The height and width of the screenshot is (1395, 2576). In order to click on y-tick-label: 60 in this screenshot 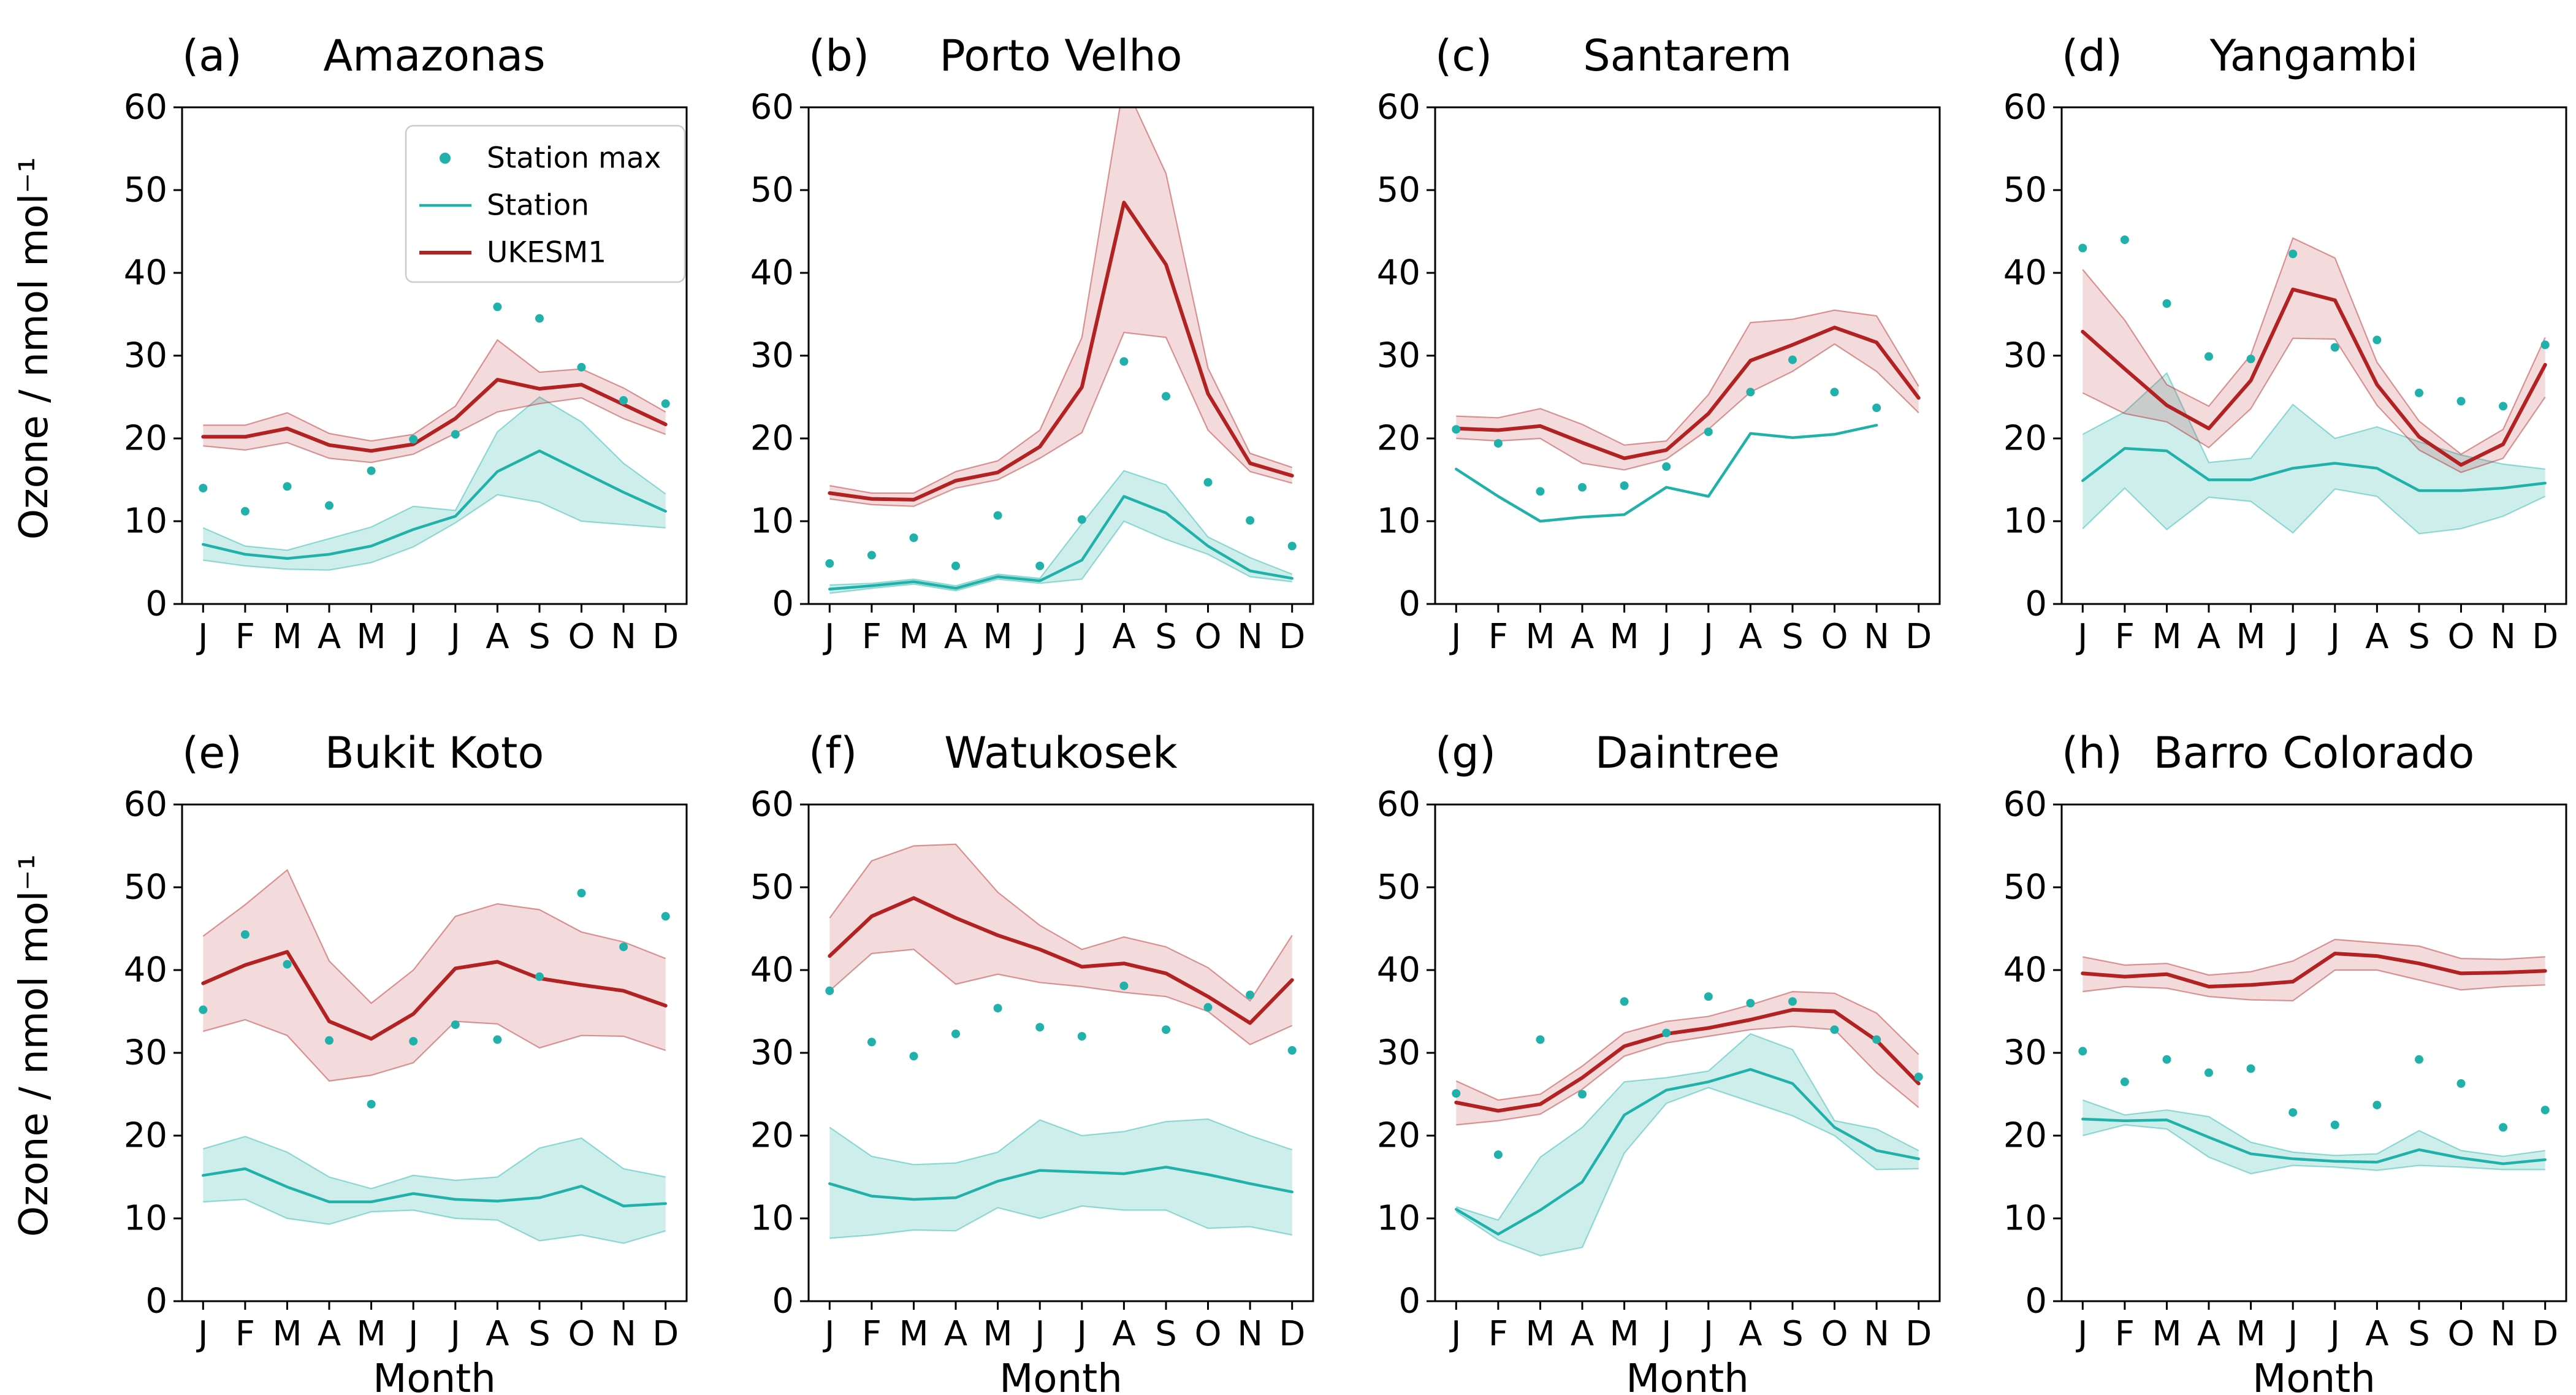, I will do `click(1398, 805)`.